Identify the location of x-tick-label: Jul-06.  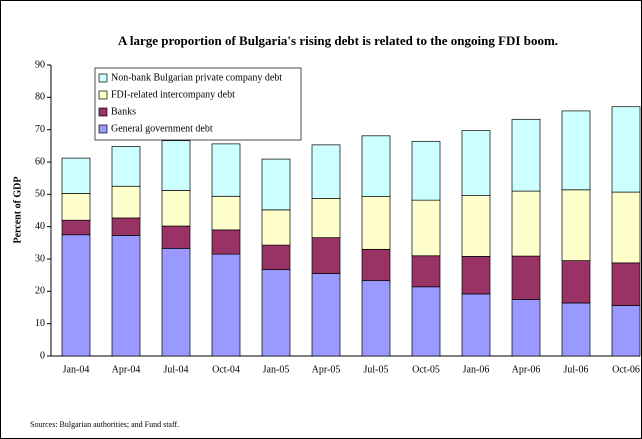
(576, 369).